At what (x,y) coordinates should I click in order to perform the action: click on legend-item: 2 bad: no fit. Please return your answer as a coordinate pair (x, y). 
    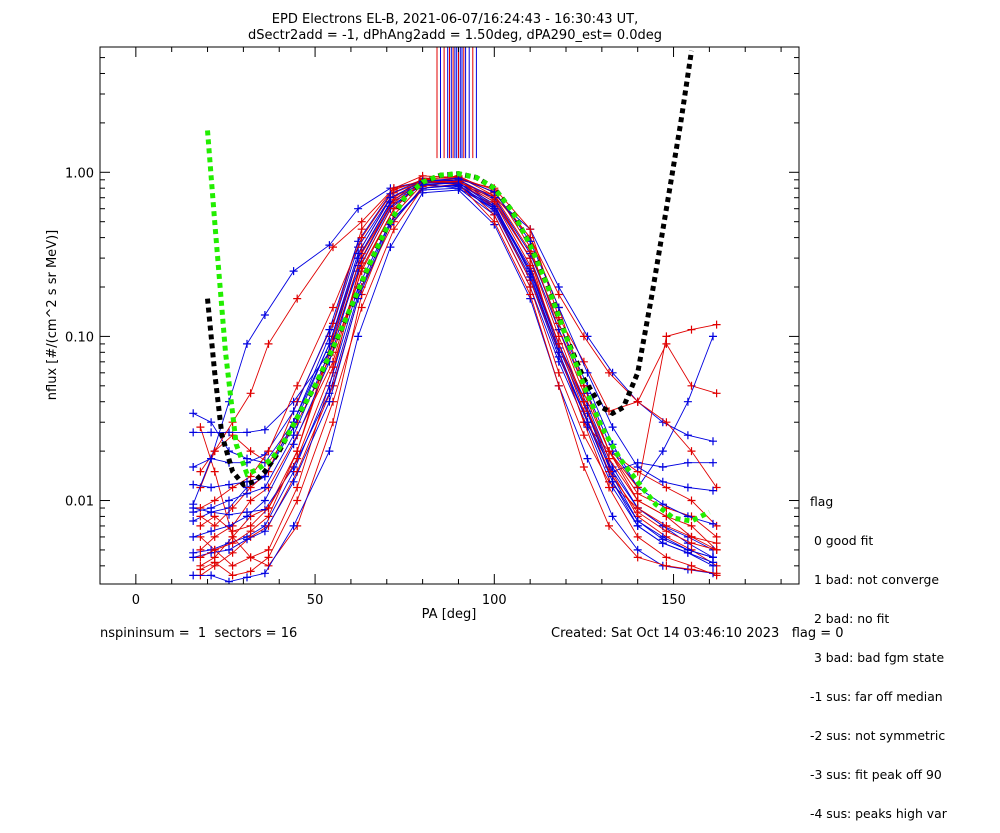
    Looking at the image, I should click on (850, 618).